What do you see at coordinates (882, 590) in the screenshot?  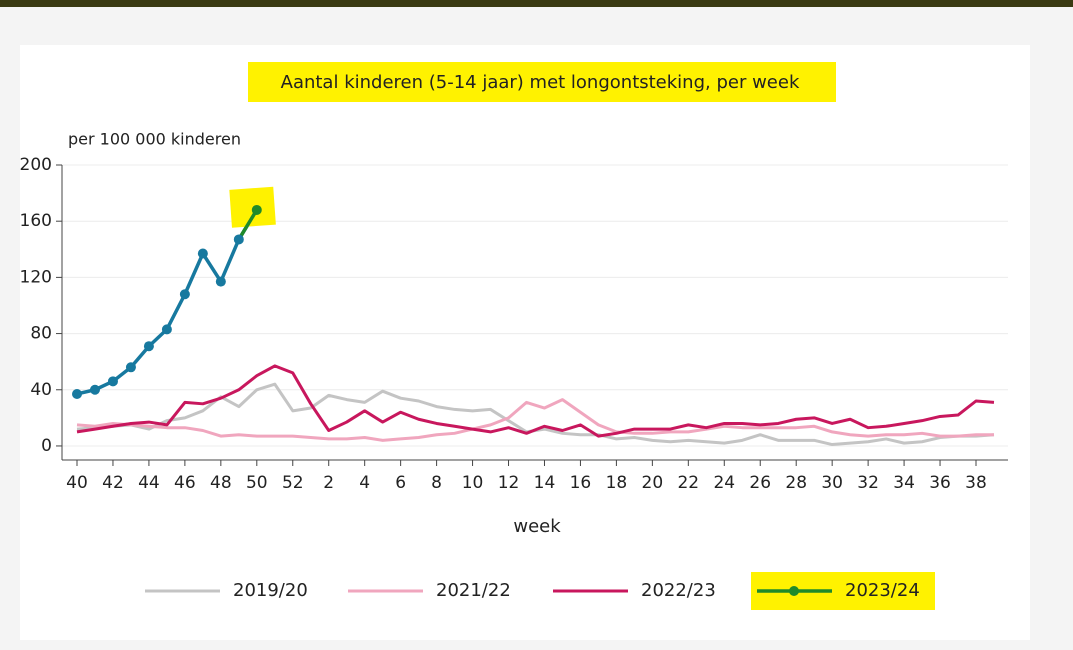 I see `legend-label: 2023/24` at bounding box center [882, 590].